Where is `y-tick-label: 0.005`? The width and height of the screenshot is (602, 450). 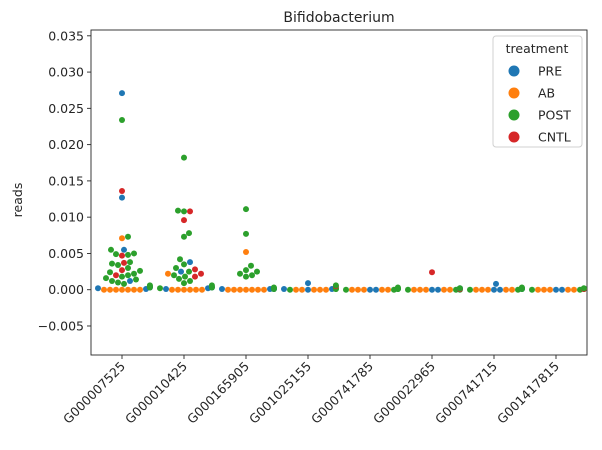
y-tick-label: 0.005 is located at coordinates (66, 253).